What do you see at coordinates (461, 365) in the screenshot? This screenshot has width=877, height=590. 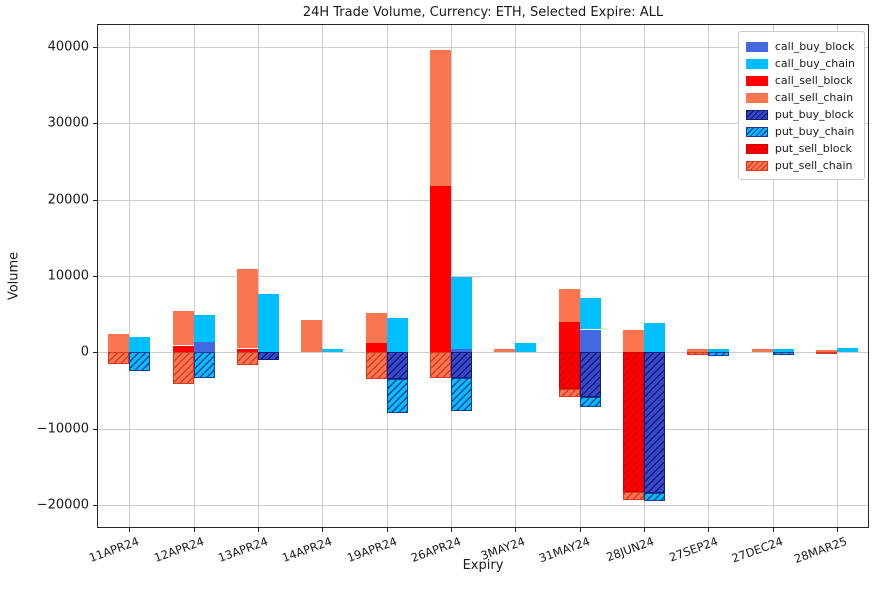 I see `bar-put_buy_block-26APR24` at bounding box center [461, 365].